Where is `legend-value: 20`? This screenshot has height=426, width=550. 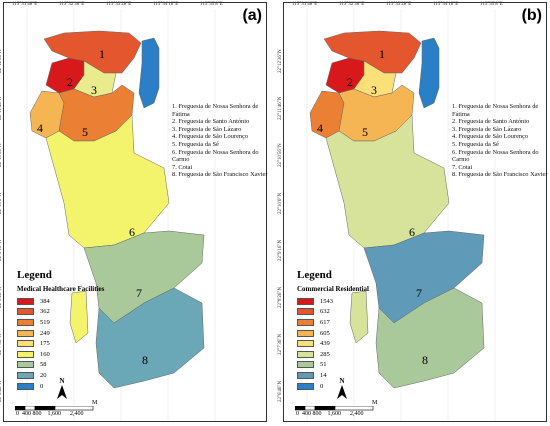
legend-value: 20 is located at coordinates (43, 375).